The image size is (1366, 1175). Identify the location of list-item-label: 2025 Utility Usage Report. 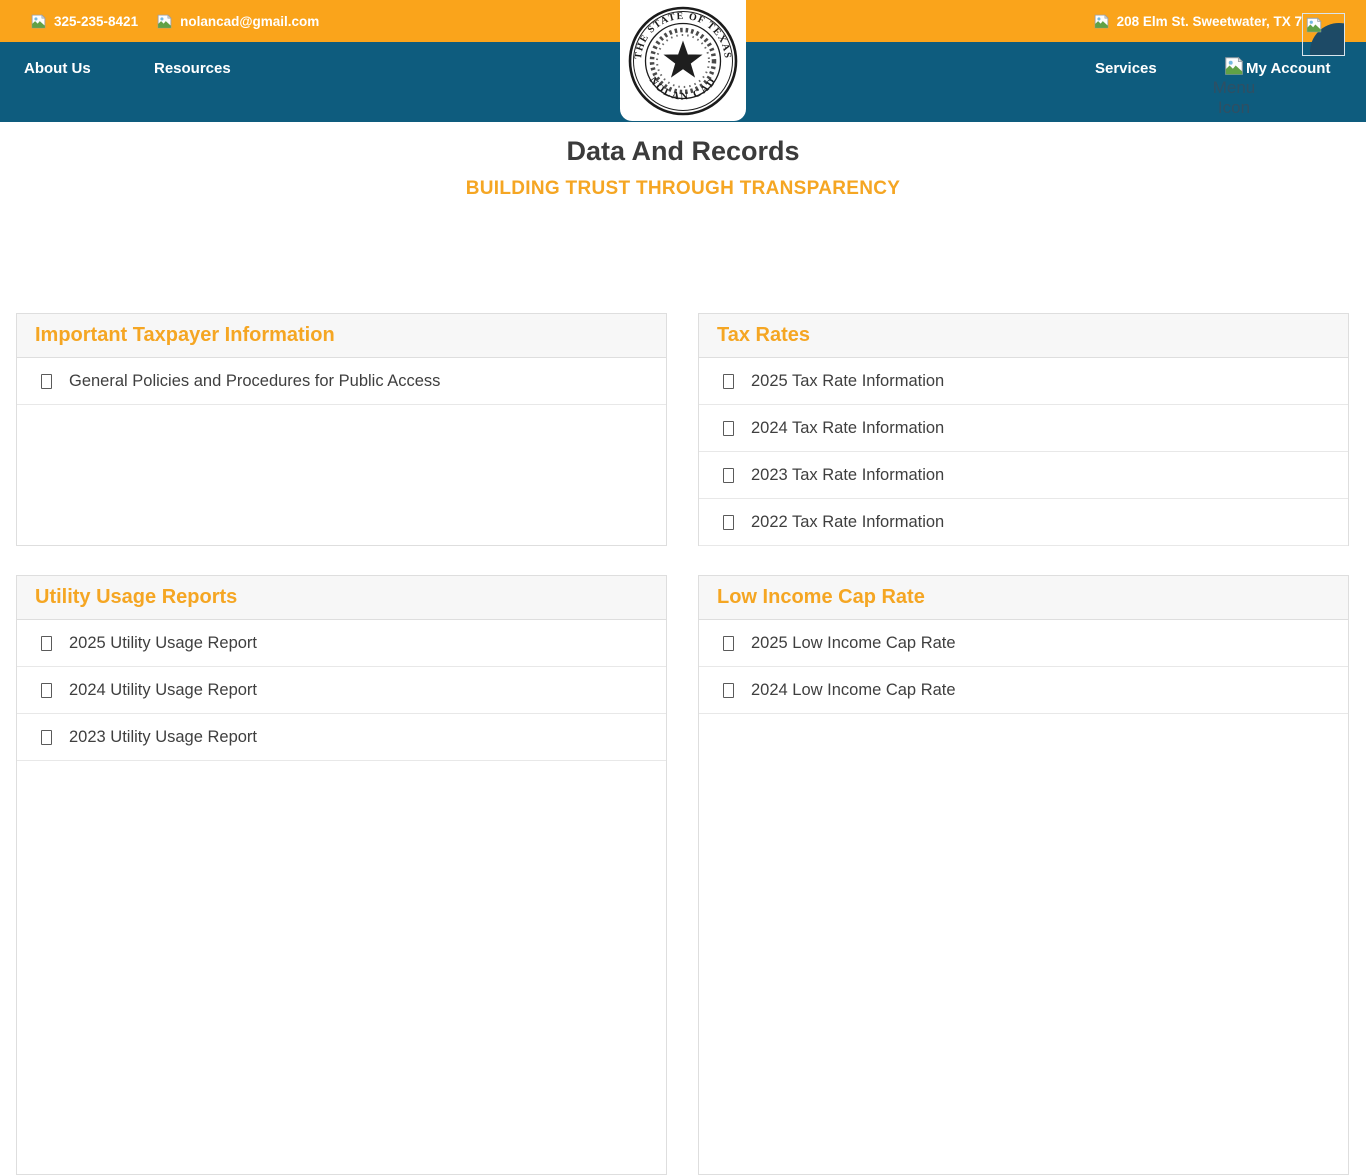
(163, 642).